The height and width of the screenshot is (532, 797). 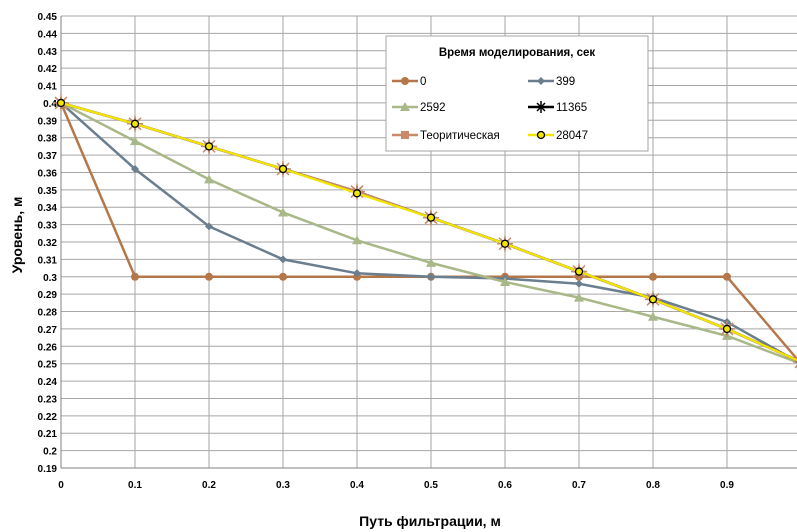 What do you see at coordinates (48, 399) in the screenshot?
I see `y-tick-label: 0.23` at bounding box center [48, 399].